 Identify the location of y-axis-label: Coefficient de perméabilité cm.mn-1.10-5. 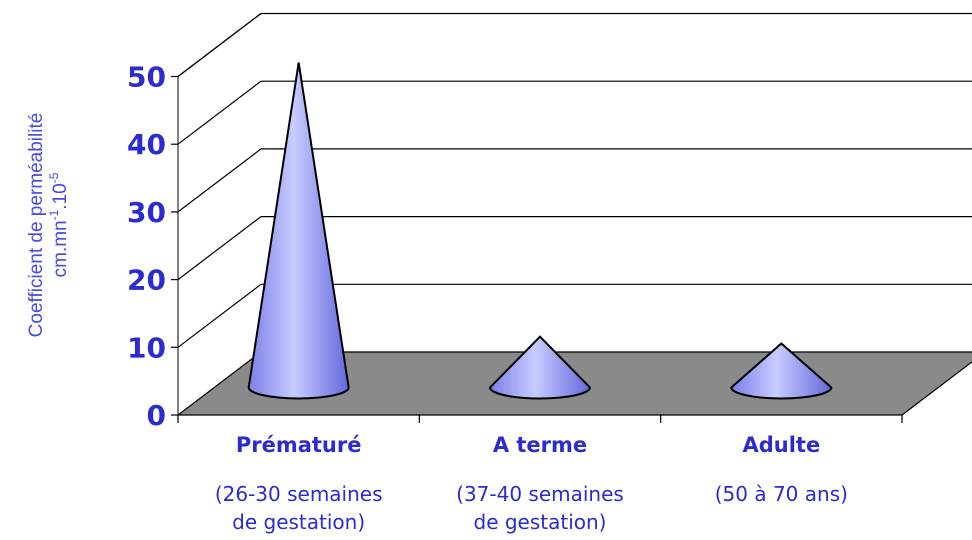
(48, 225).